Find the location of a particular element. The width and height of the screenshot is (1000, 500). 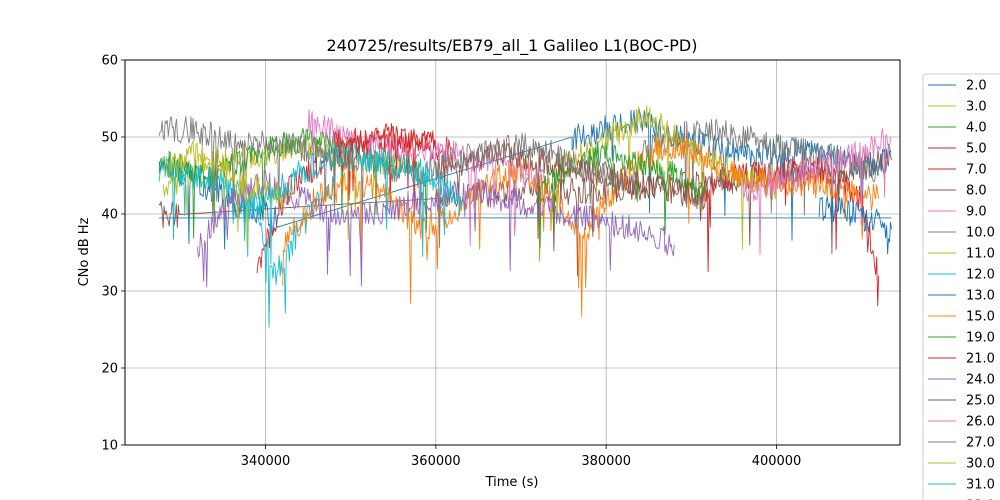

y-tick-label: 20 is located at coordinates (109, 369).